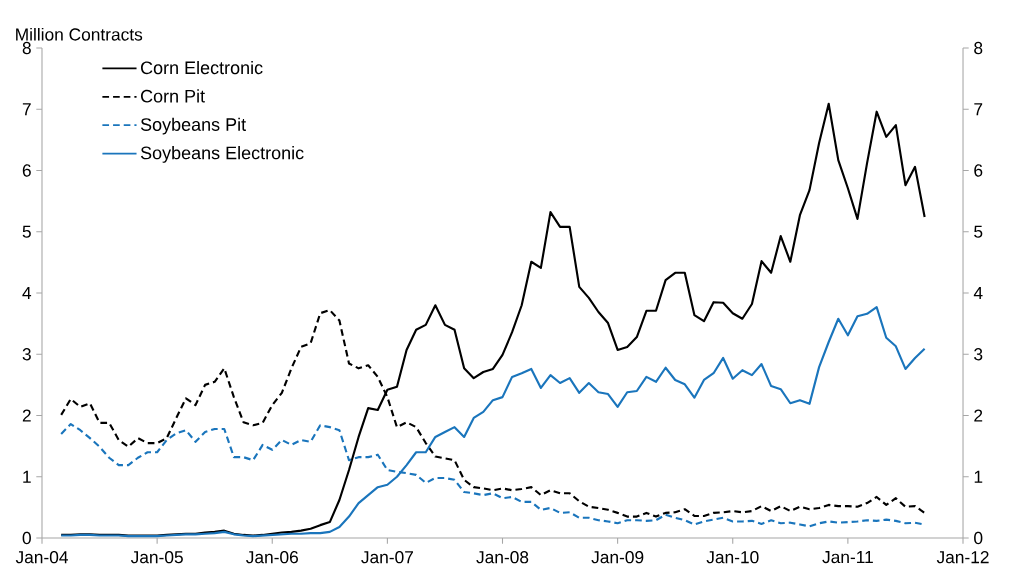 This screenshot has height=579, width=1011. What do you see at coordinates (27, 476) in the screenshot?
I see `y-tick-label: 1` at bounding box center [27, 476].